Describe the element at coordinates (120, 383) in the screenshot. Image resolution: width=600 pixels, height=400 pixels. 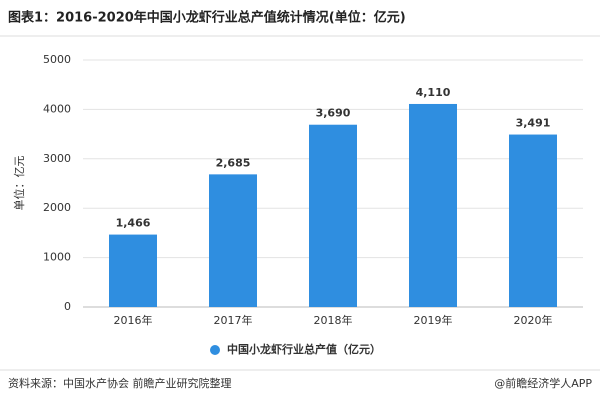
I see `source: 资料来源：中国水产协会 前瞻产业研究院整理` at that location.